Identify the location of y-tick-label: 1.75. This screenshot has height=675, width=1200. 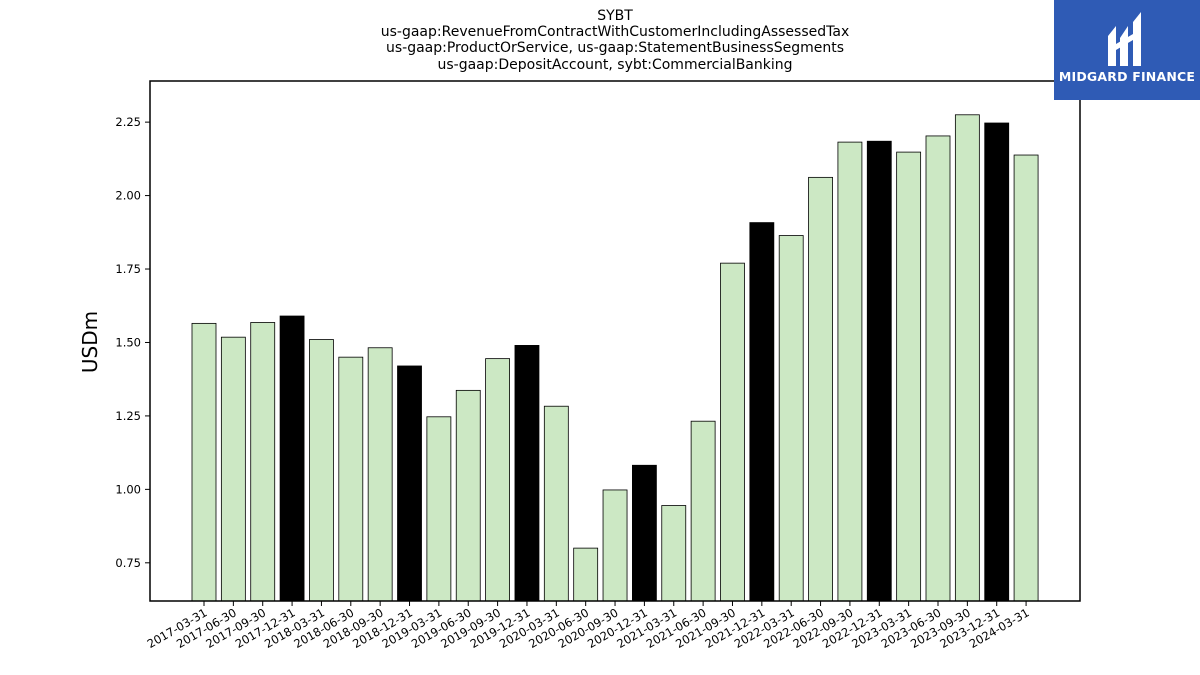
(128, 269).